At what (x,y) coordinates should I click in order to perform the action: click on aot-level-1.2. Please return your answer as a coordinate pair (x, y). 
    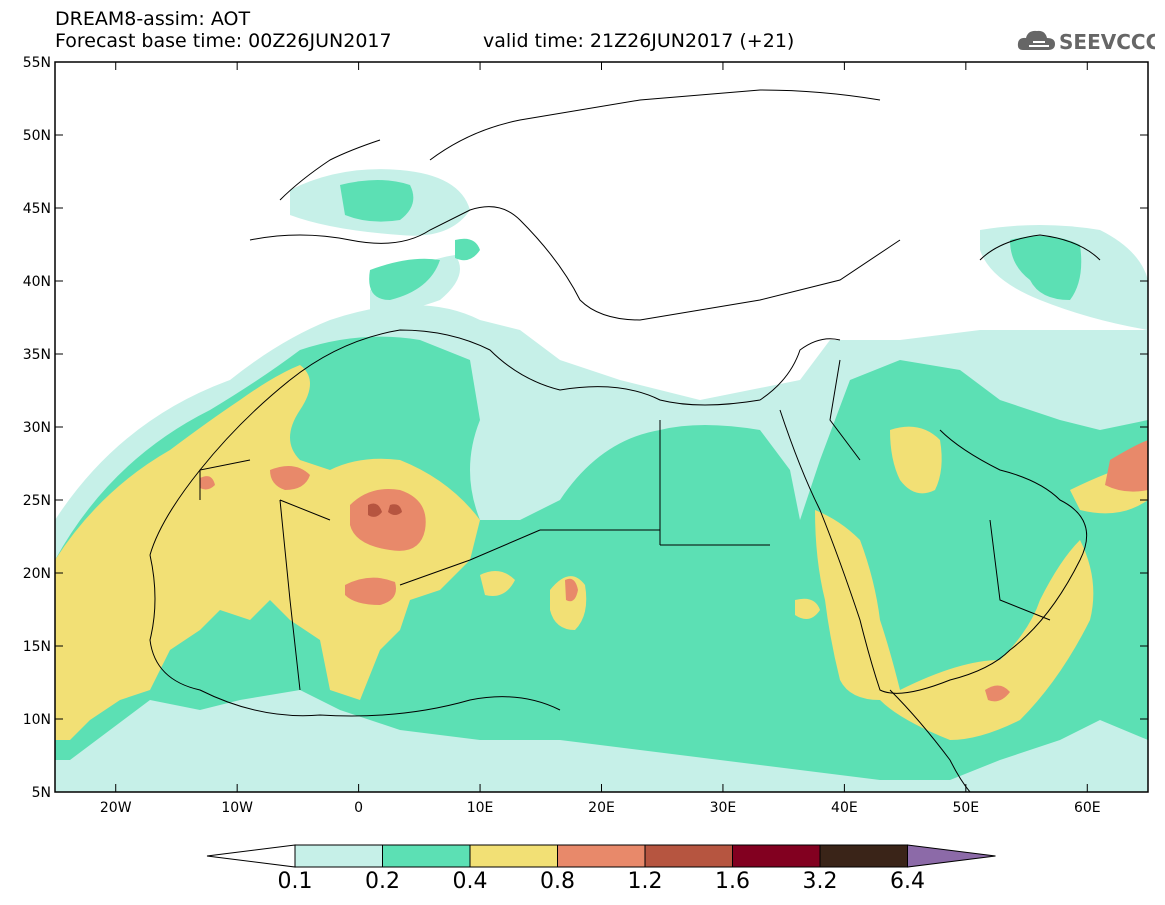
    Looking at the image, I should click on (385, 510).